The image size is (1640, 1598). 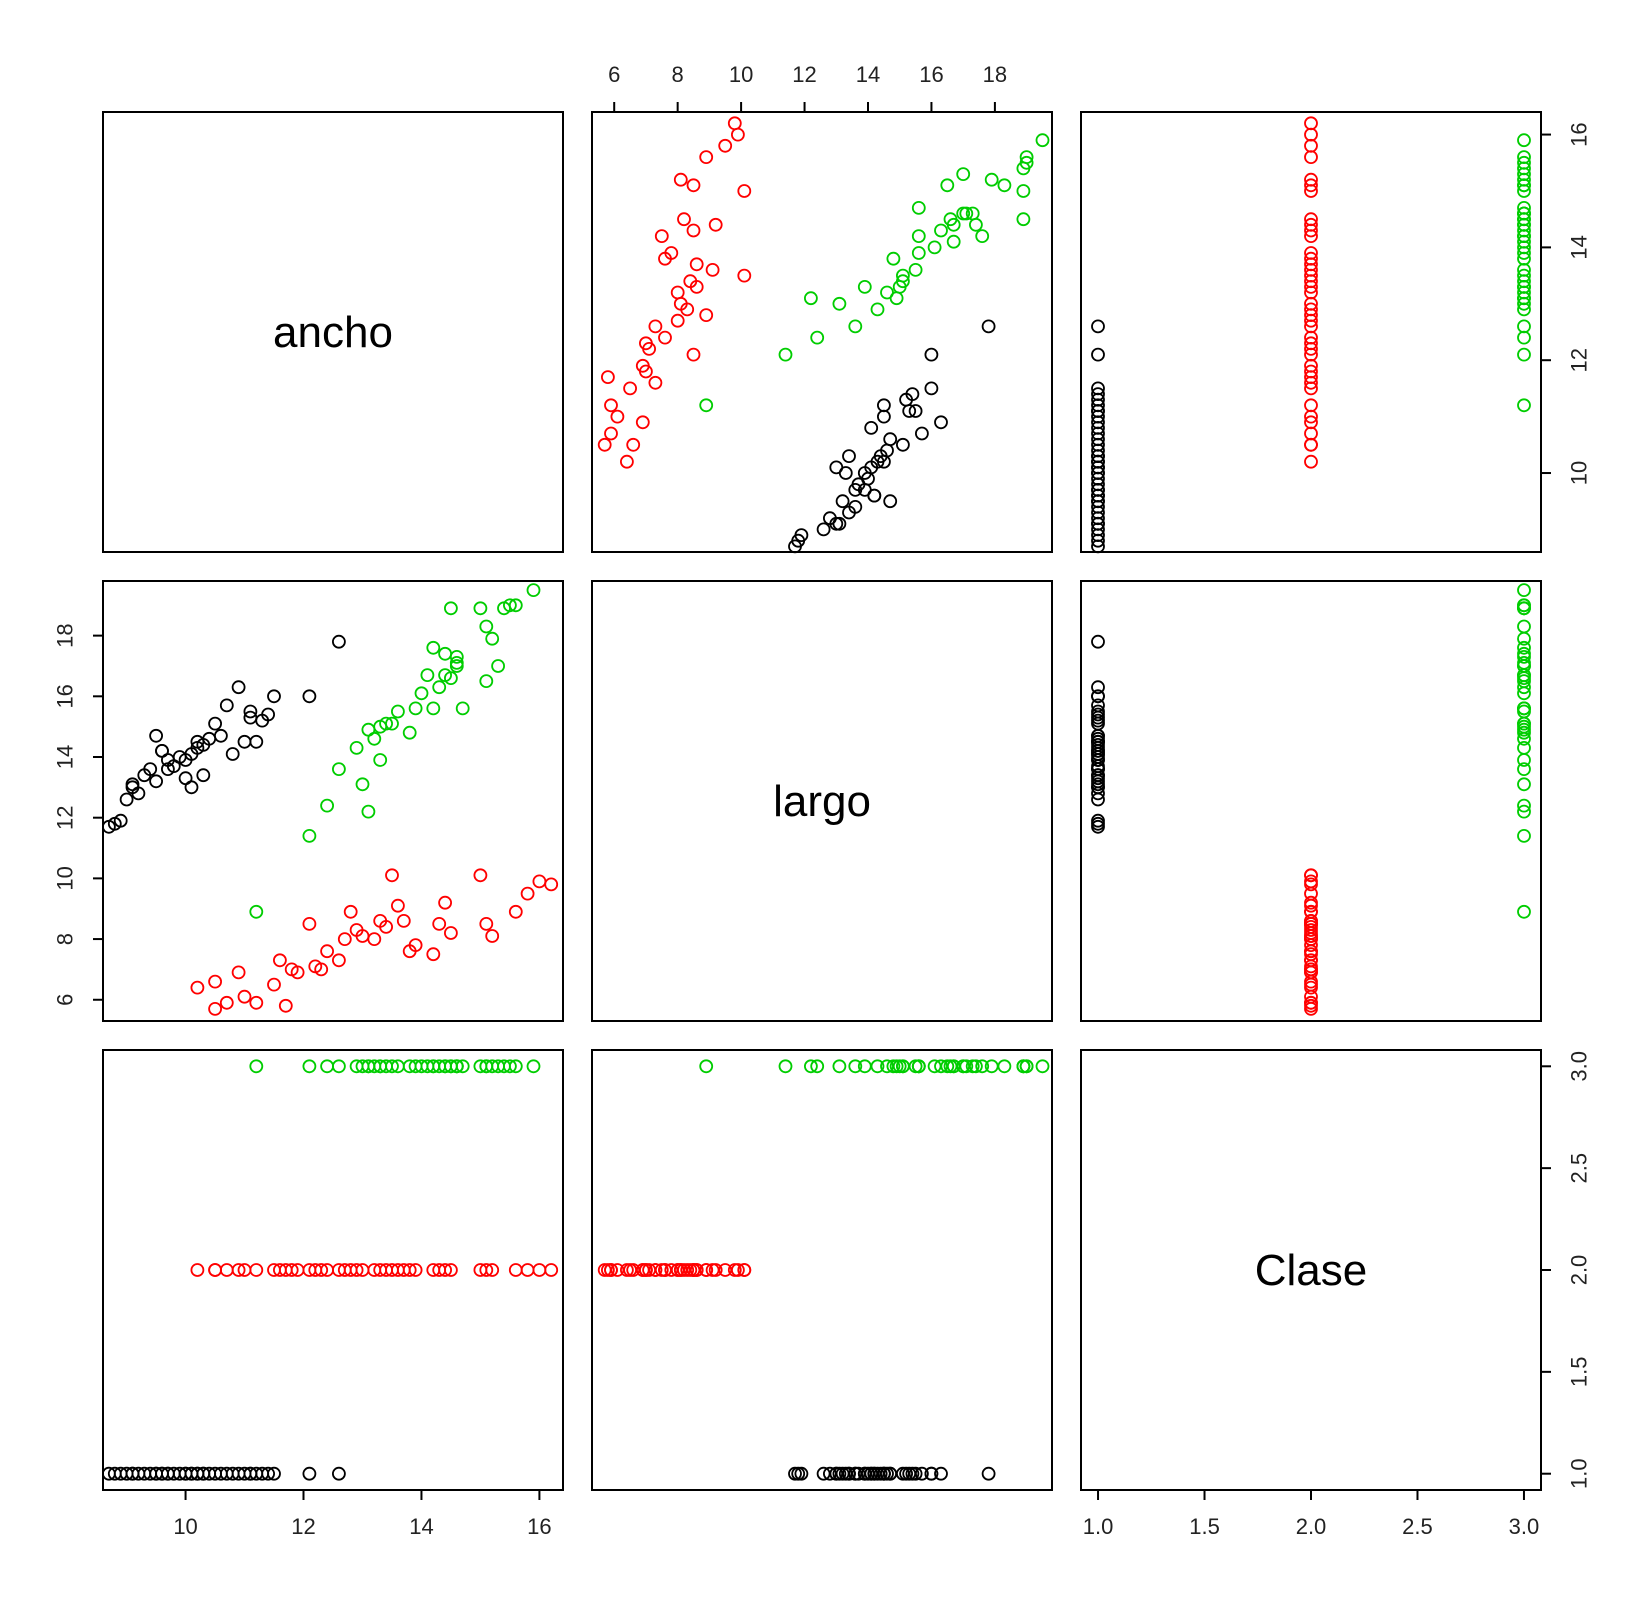 What do you see at coordinates (1579, 360) in the screenshot?
I see `y-tick-label-ancho: 12` at bounding box center [1579, 360].